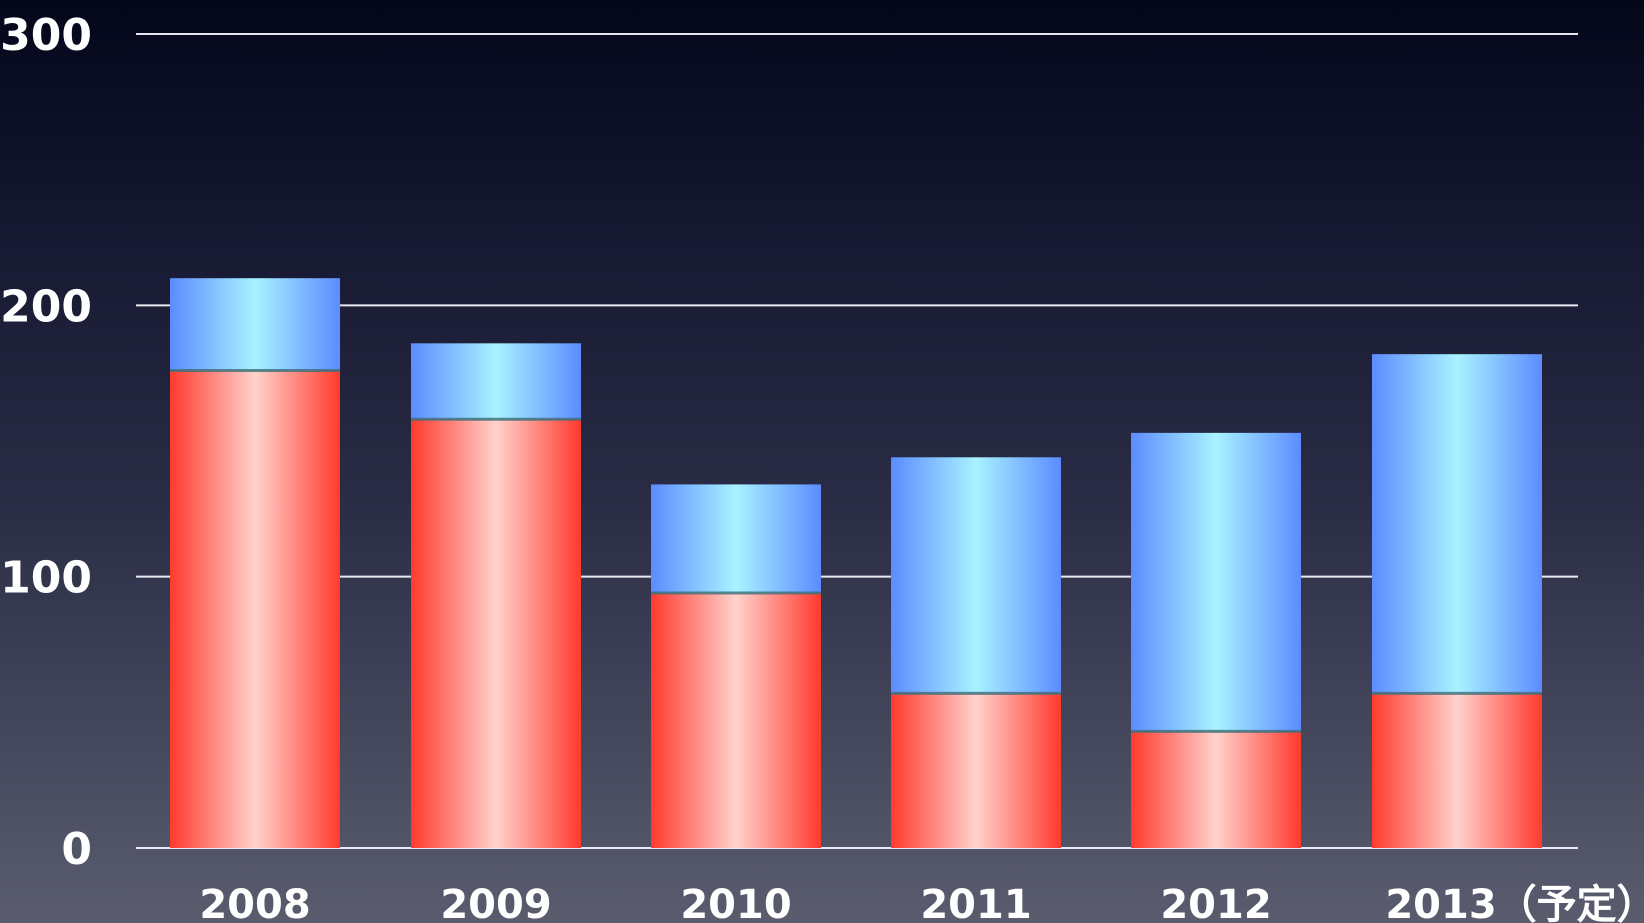  I want to click on x-category-label: 2008, so click(254, 902).